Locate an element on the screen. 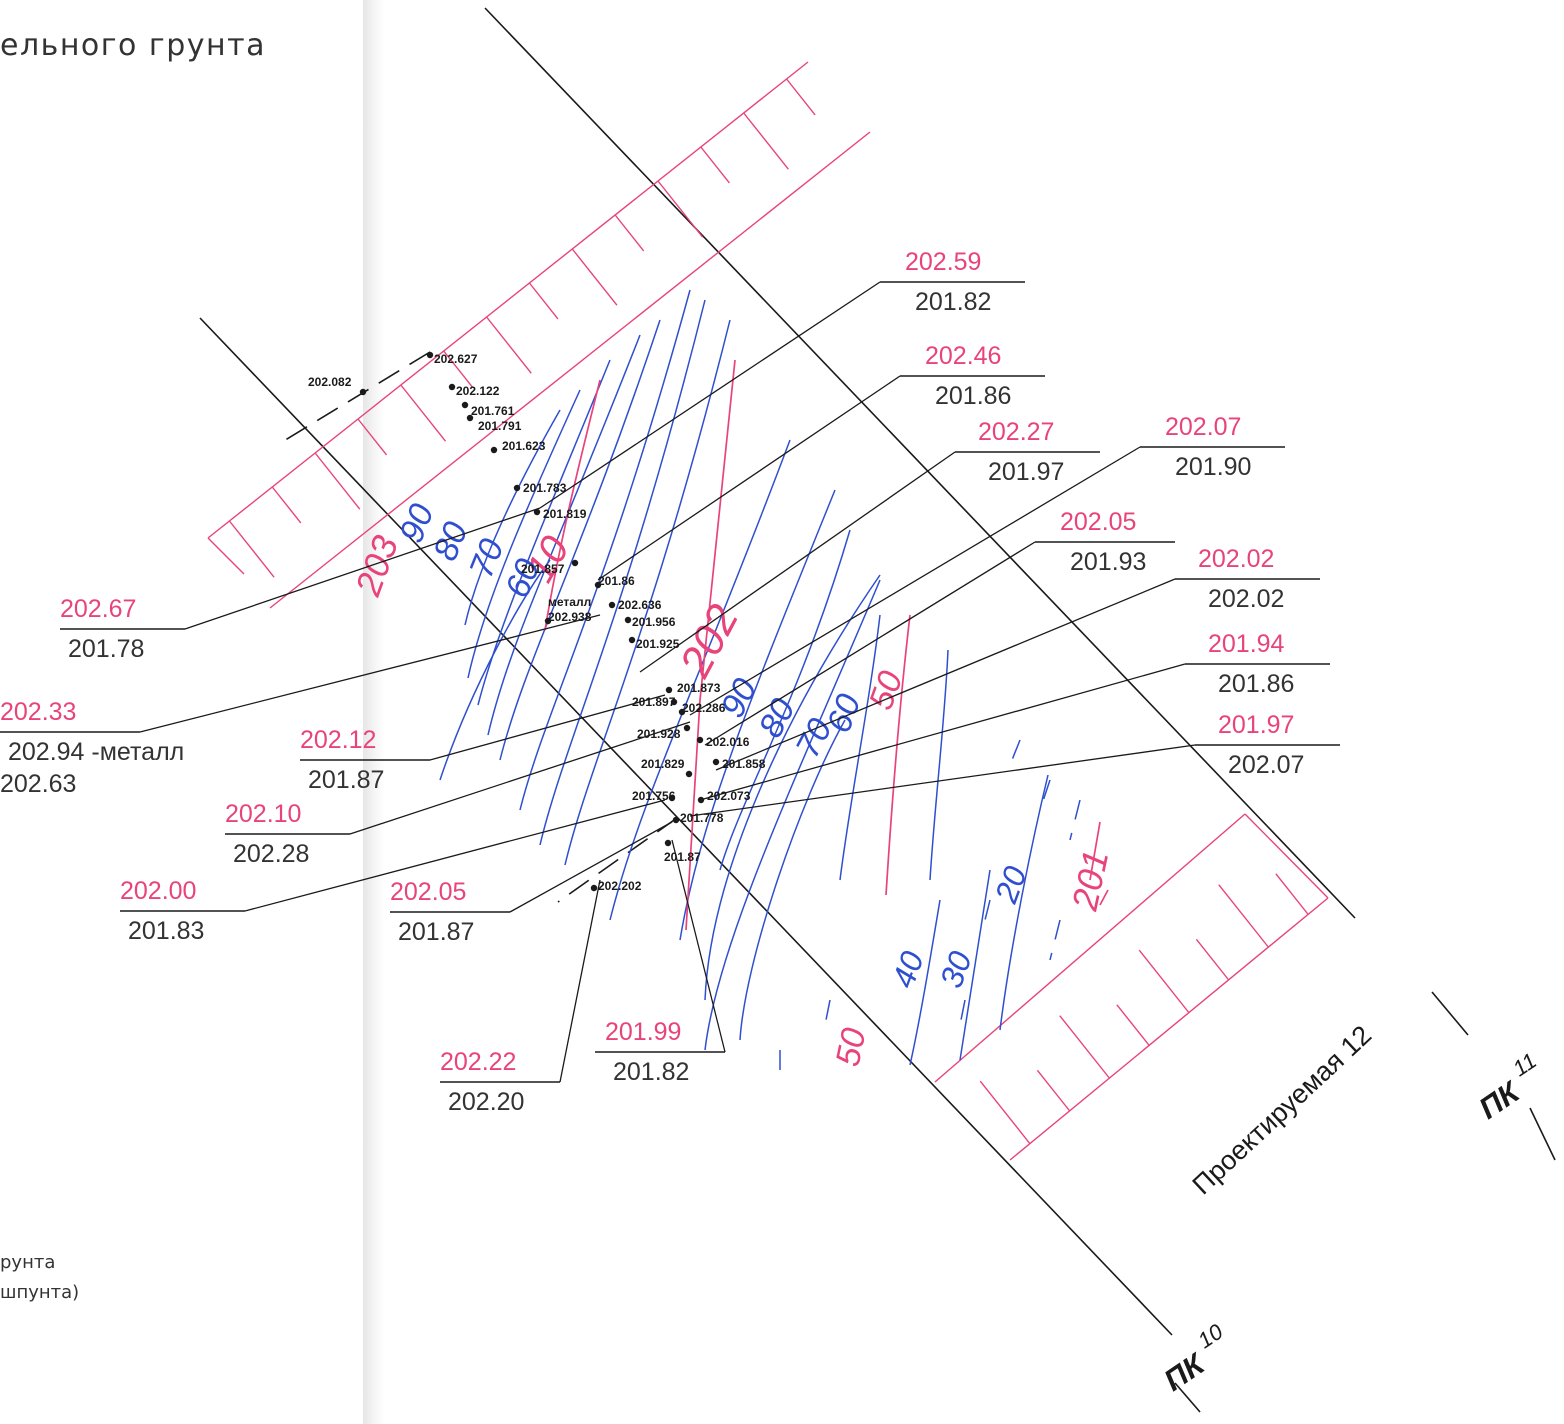 The image size is (1564, 1424). elevation-callout: 202.27 201.97 is located at coordinates (1027, 452).